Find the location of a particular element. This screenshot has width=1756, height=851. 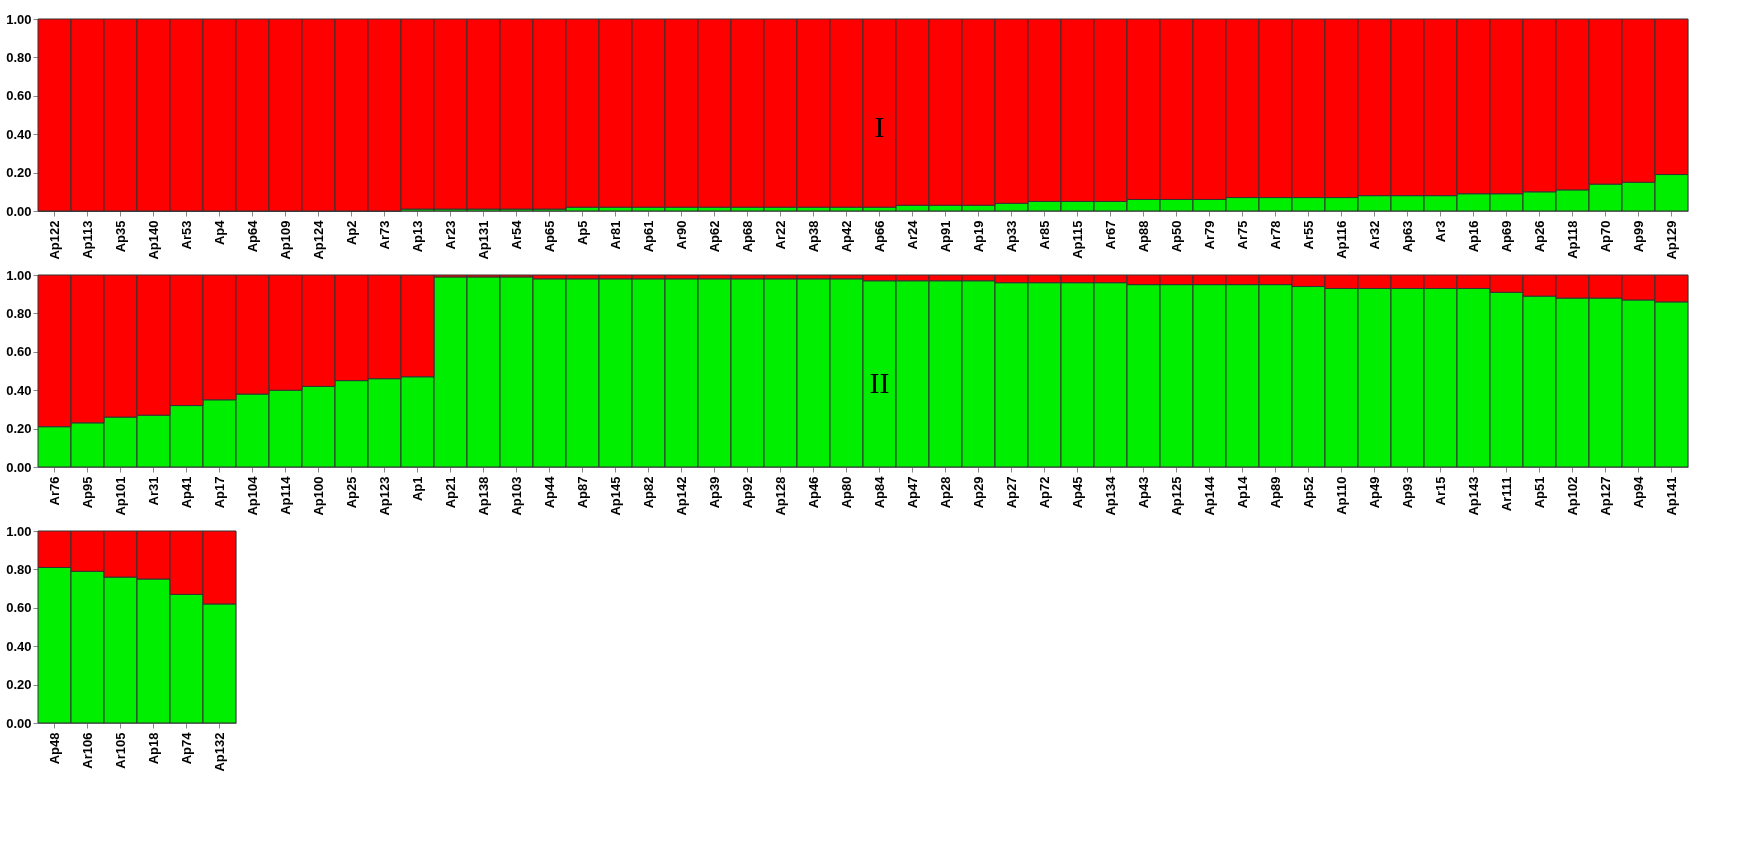

x-tick-label: Ap95 is located at coordinates (87, 492).